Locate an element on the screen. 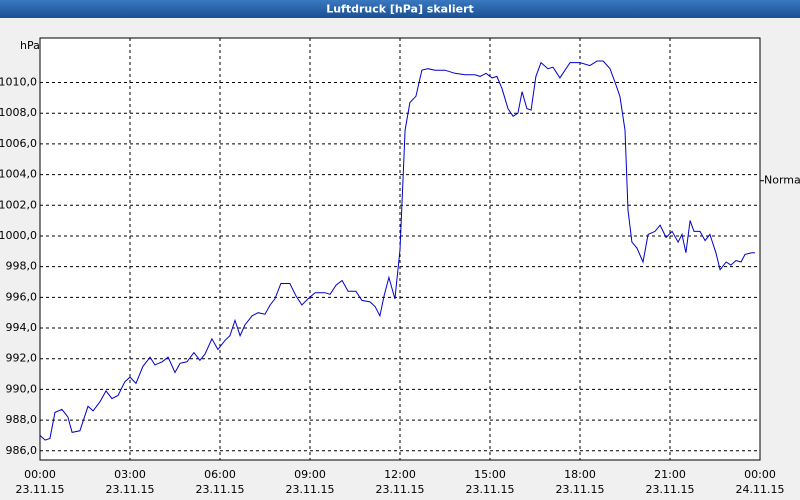  x-tick-label: 18:00 23.11.15 is located at coordinates (580, 482).